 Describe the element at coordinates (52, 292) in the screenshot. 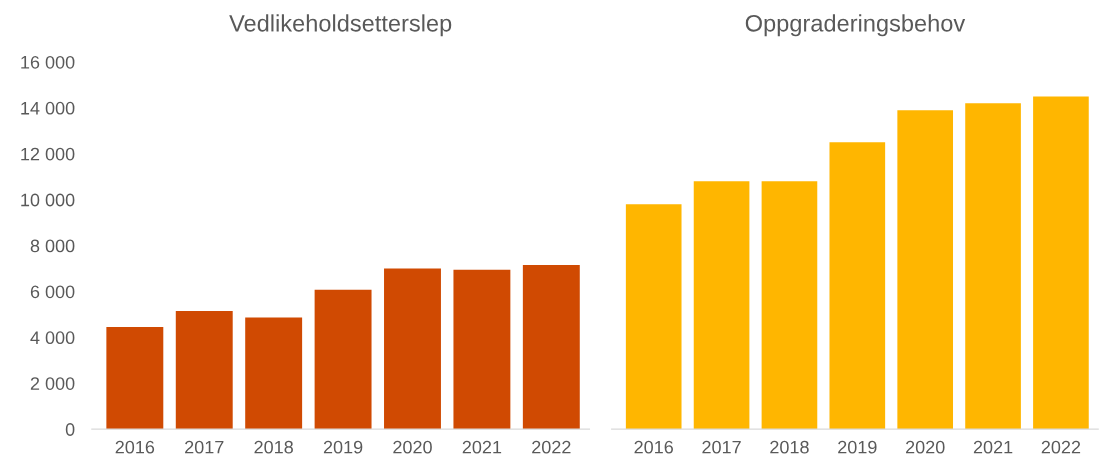

I see `y-tick-label: 6 000` at that location.